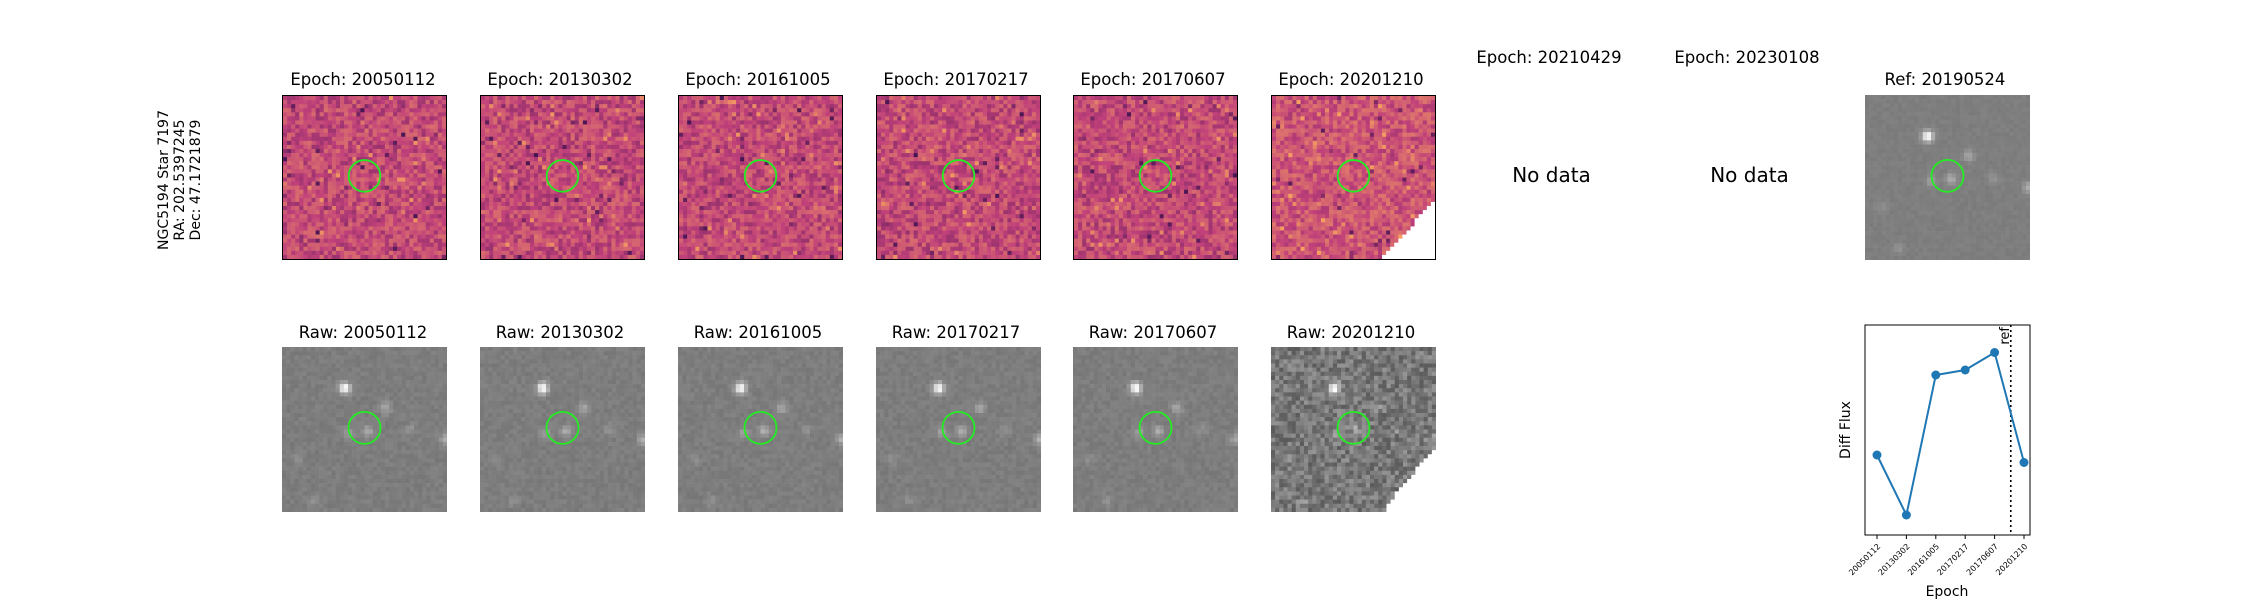 The image size is (2250, 600). Describe the element at coordinates (1551, 175) in the screenshot. I see `no-data-7: No data` at that location.